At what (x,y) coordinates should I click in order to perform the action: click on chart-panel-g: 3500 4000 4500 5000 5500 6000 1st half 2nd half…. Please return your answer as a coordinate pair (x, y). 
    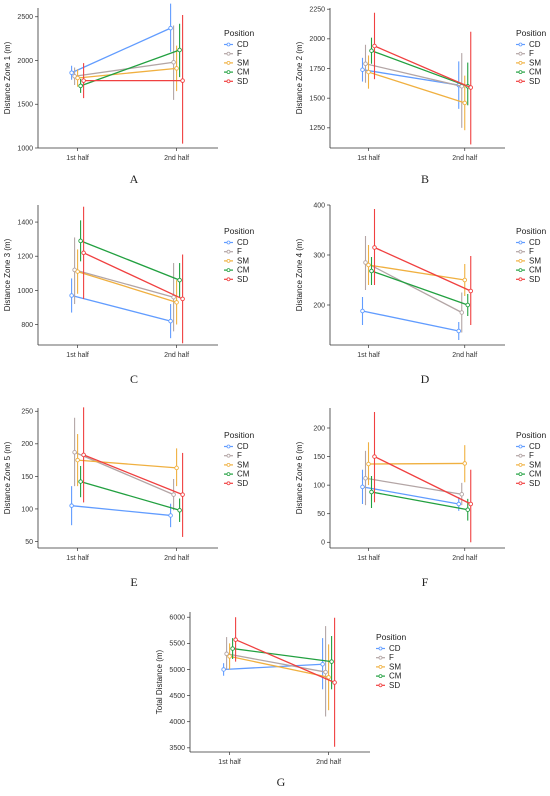
    Looking at the image, I should click on (281, 700).